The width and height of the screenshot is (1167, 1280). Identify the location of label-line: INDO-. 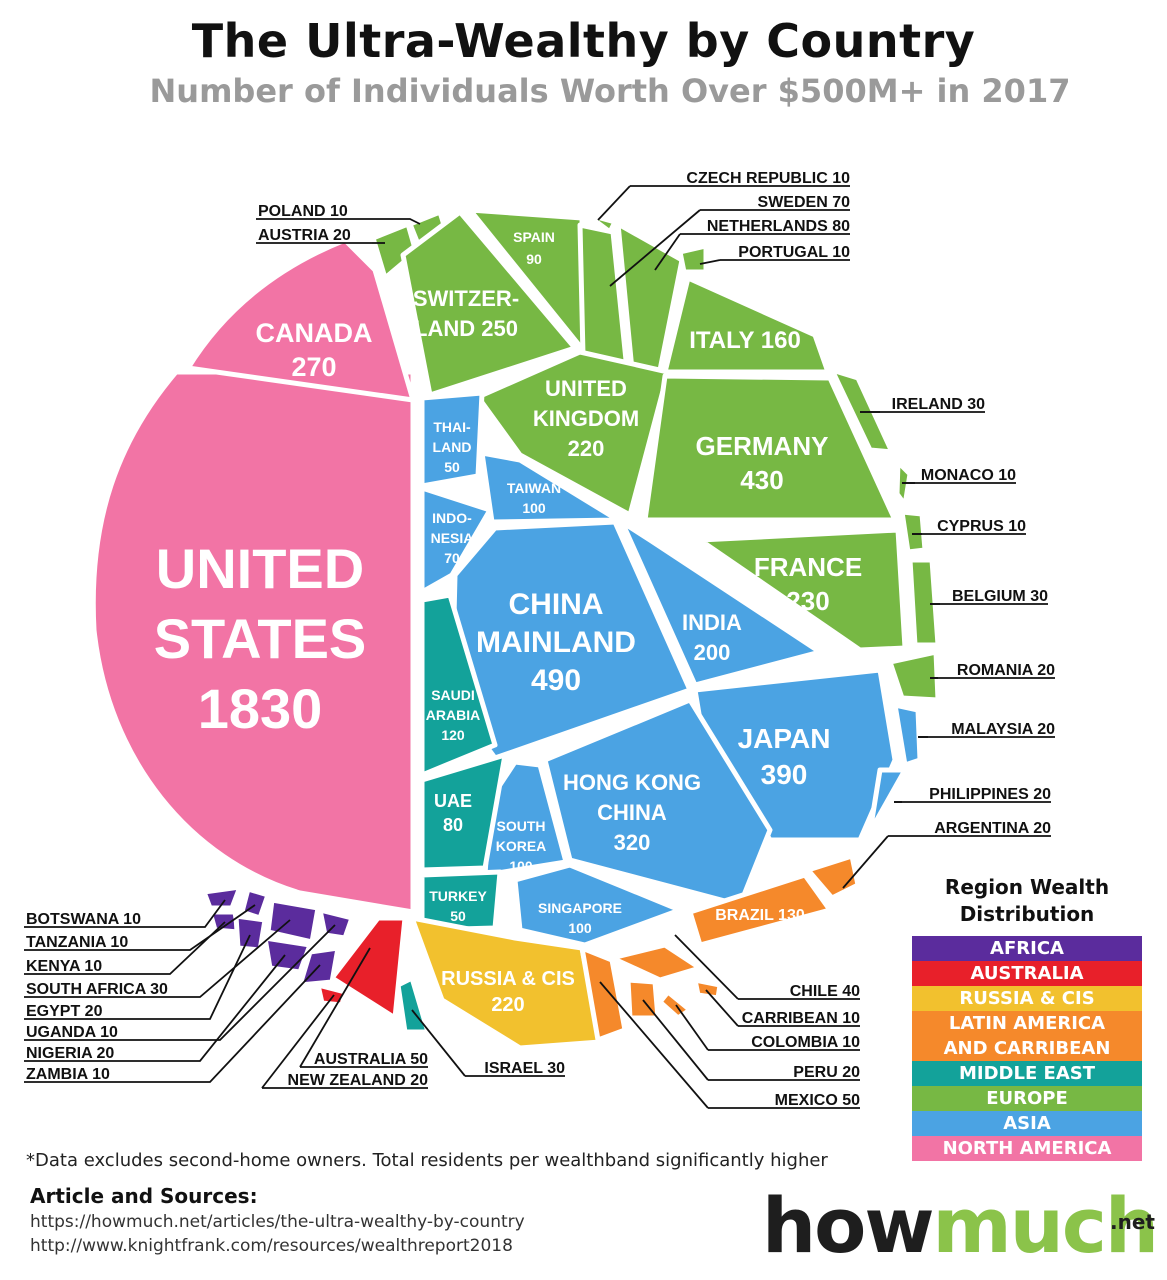
(452, 518).